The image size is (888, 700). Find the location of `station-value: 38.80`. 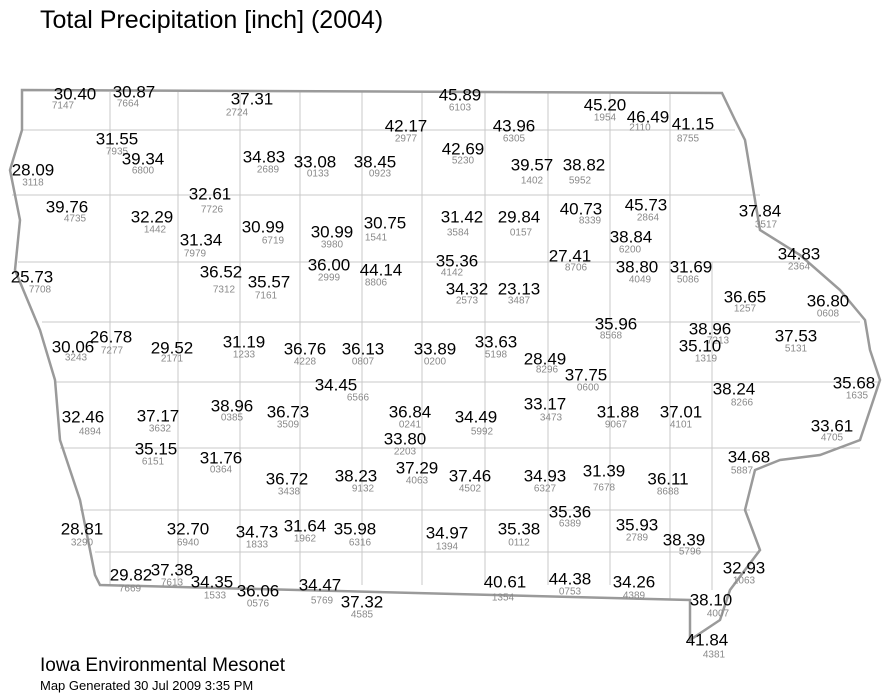

station-value: 38.80 is located at coordinates (637, 266).